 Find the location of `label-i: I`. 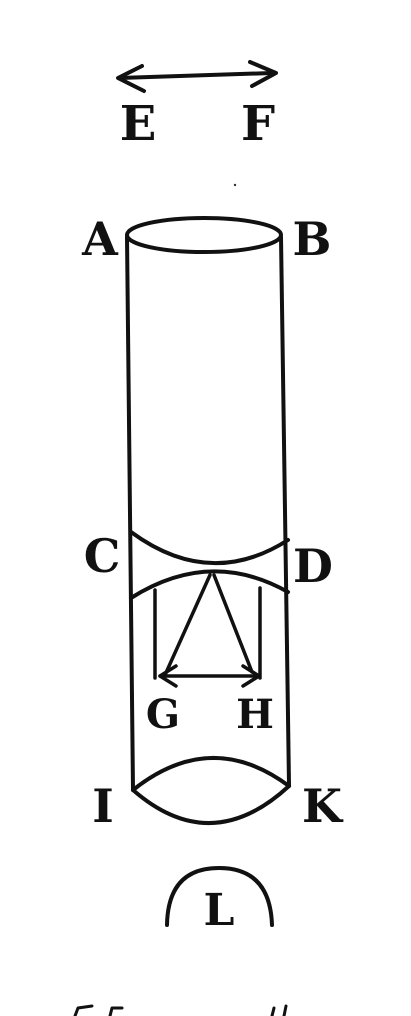

label-i: I is located at coordinates (103, 806).